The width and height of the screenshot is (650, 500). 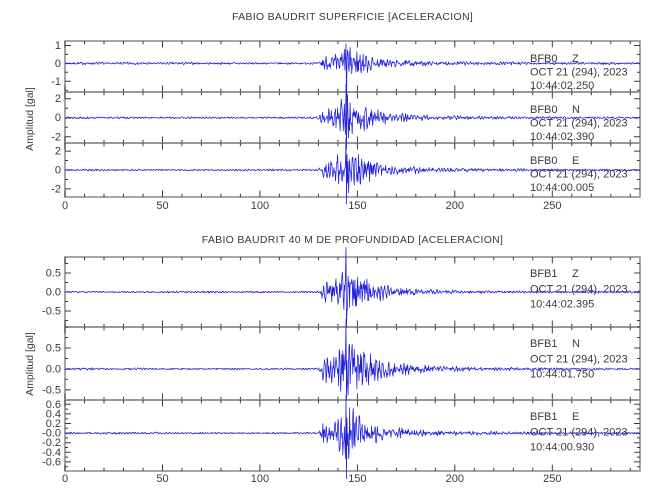 What do you see at coordinates (51, 453) in the screenshot?
I see `y-tick-label: -0.4` at bounding box center [51, 453].